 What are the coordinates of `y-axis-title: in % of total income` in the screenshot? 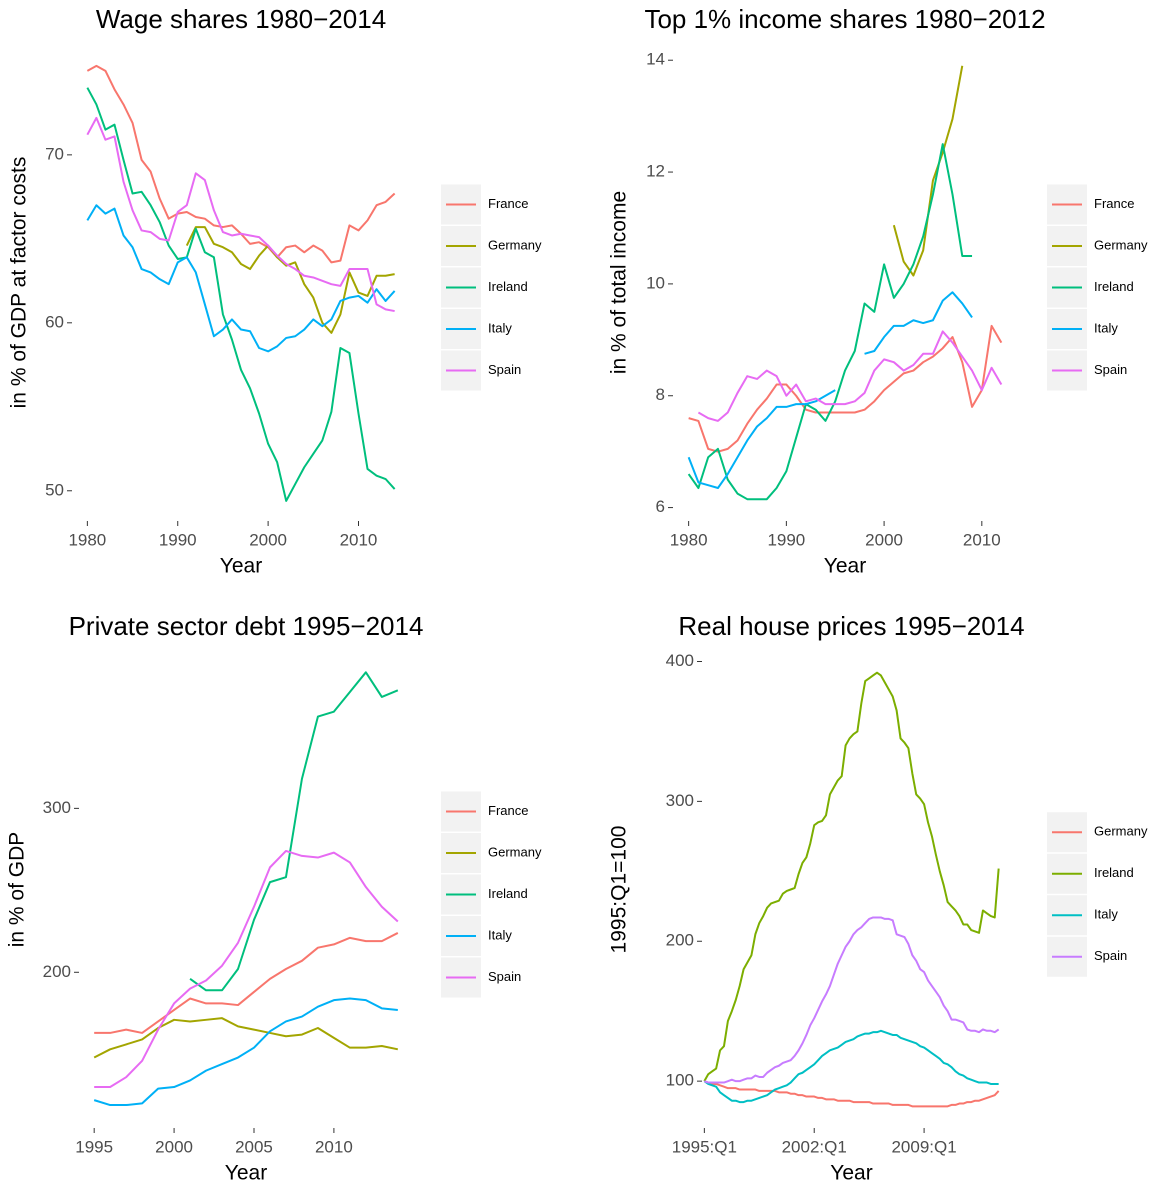 It's located at (619, 282).